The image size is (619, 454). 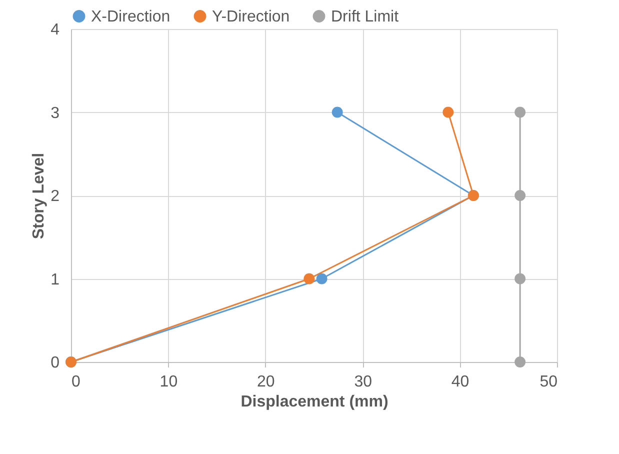 What do you see at coordinates (266, 382) in the screenshot?
I see `x-tick-label: 20` at bounding box center [266, 382].